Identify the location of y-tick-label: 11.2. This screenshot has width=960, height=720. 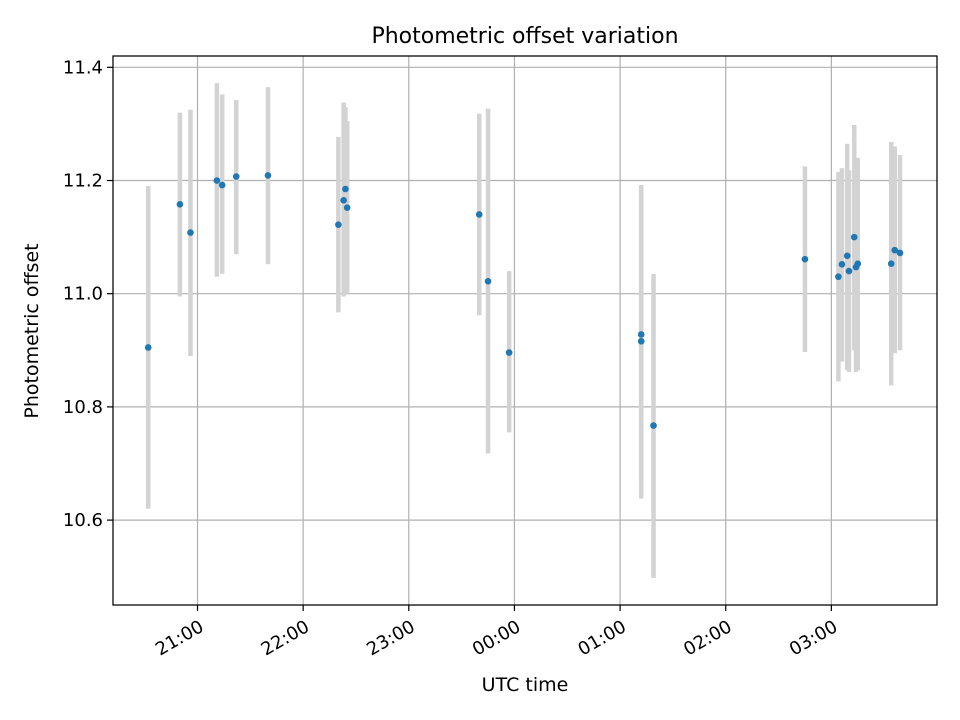
(83, 181).